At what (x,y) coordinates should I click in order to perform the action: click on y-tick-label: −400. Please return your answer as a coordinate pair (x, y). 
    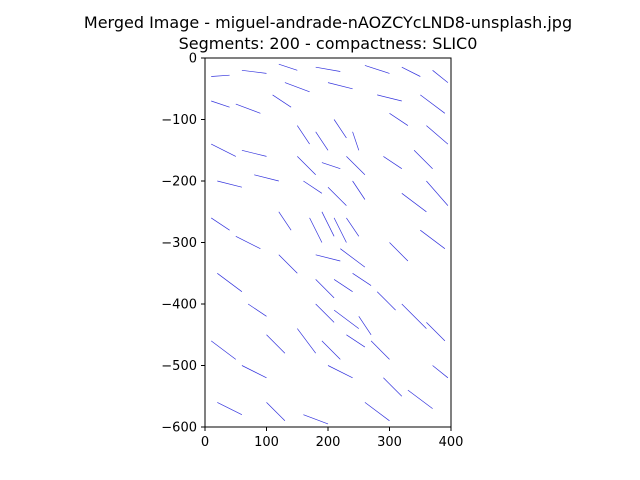
    Looking at the image, I should click on (179, 305).